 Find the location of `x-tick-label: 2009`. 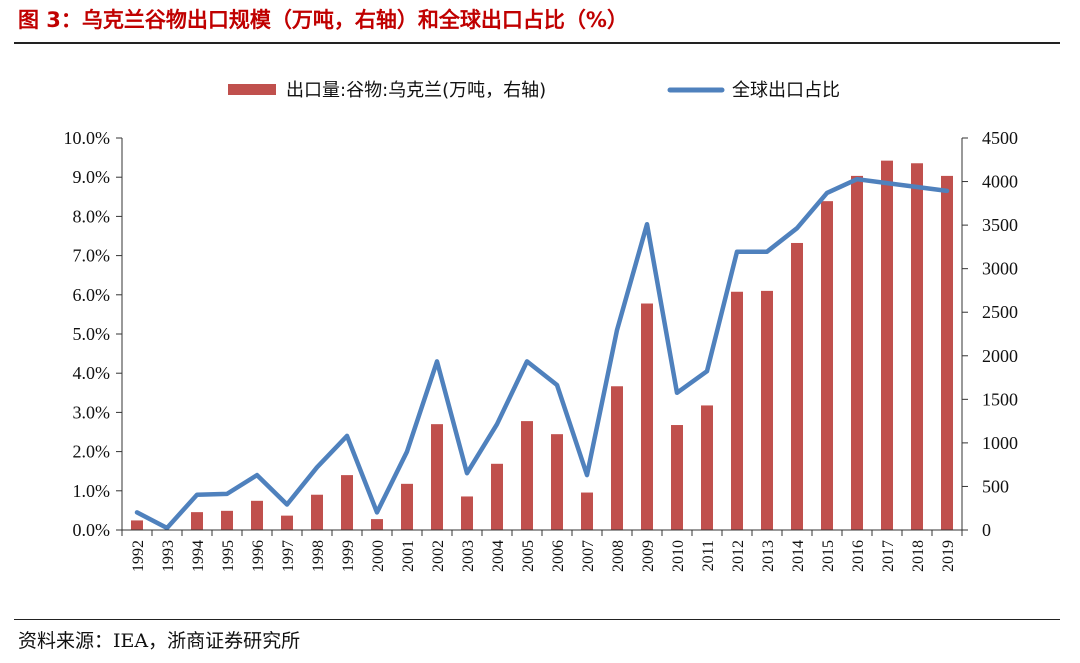

x-tick-label: 2009 is located at coordinates (648, 556).